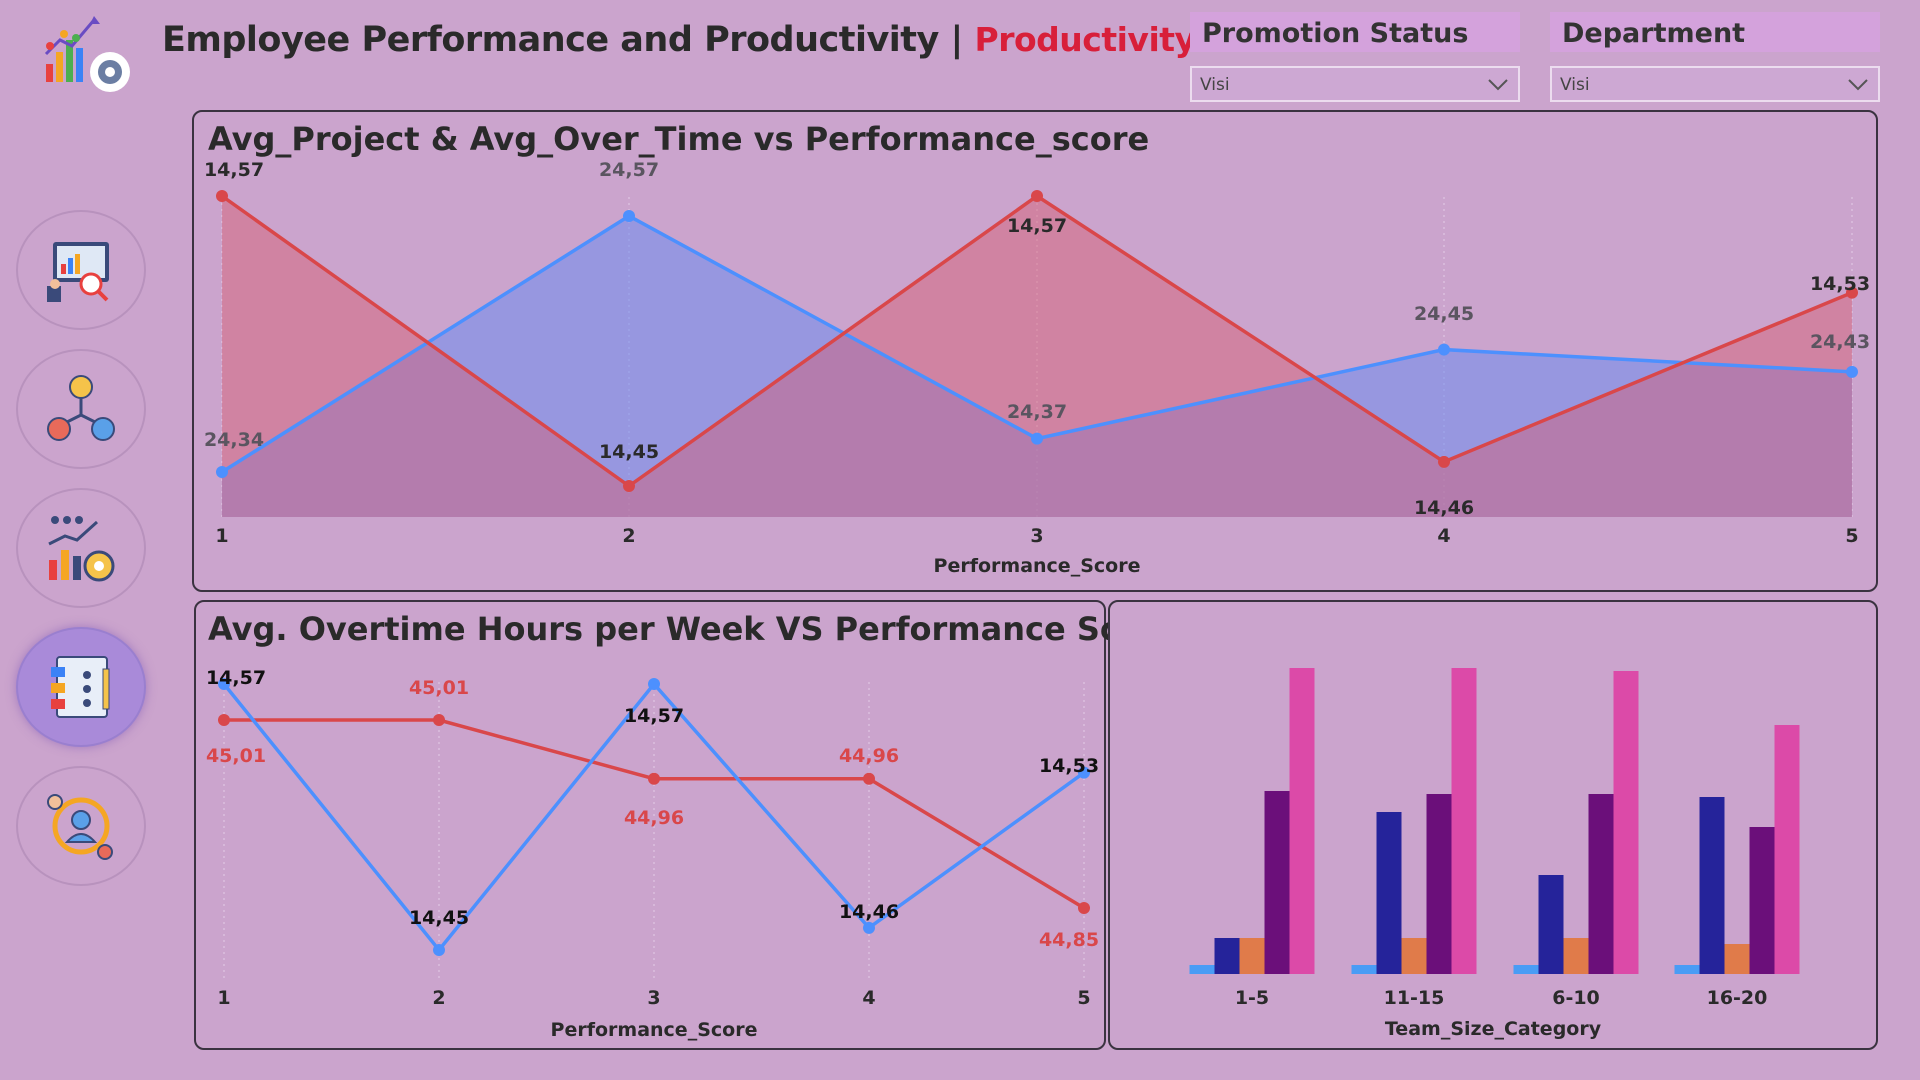  What do you see at coordinates (1575, 85) in the screenshot?
I see `department-value: Visi` at bounding box center [1575, 85].